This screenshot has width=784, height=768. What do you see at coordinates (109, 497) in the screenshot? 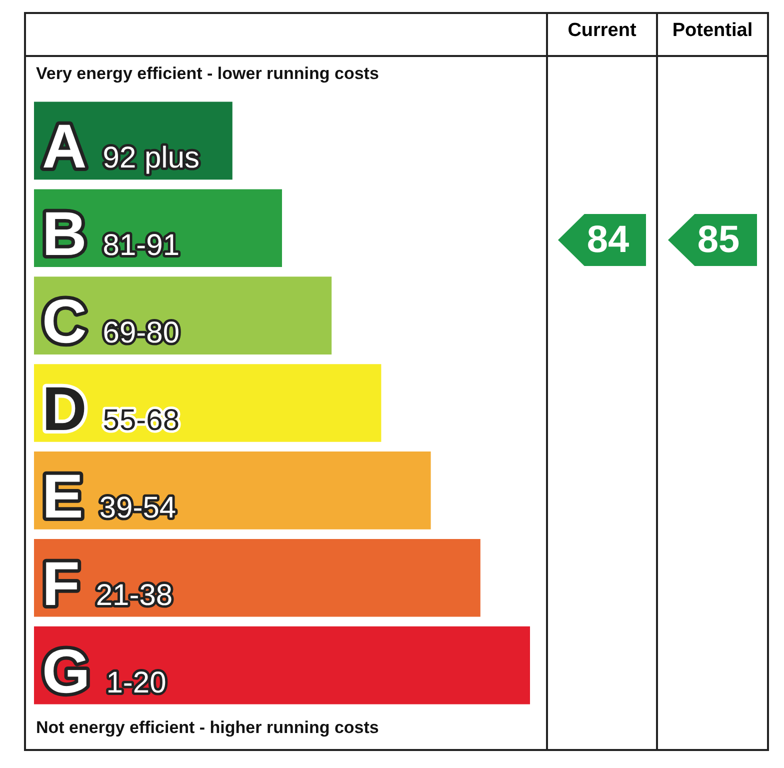
I see `y-tick-label: E 39-54` at bounding box center [109, 497].